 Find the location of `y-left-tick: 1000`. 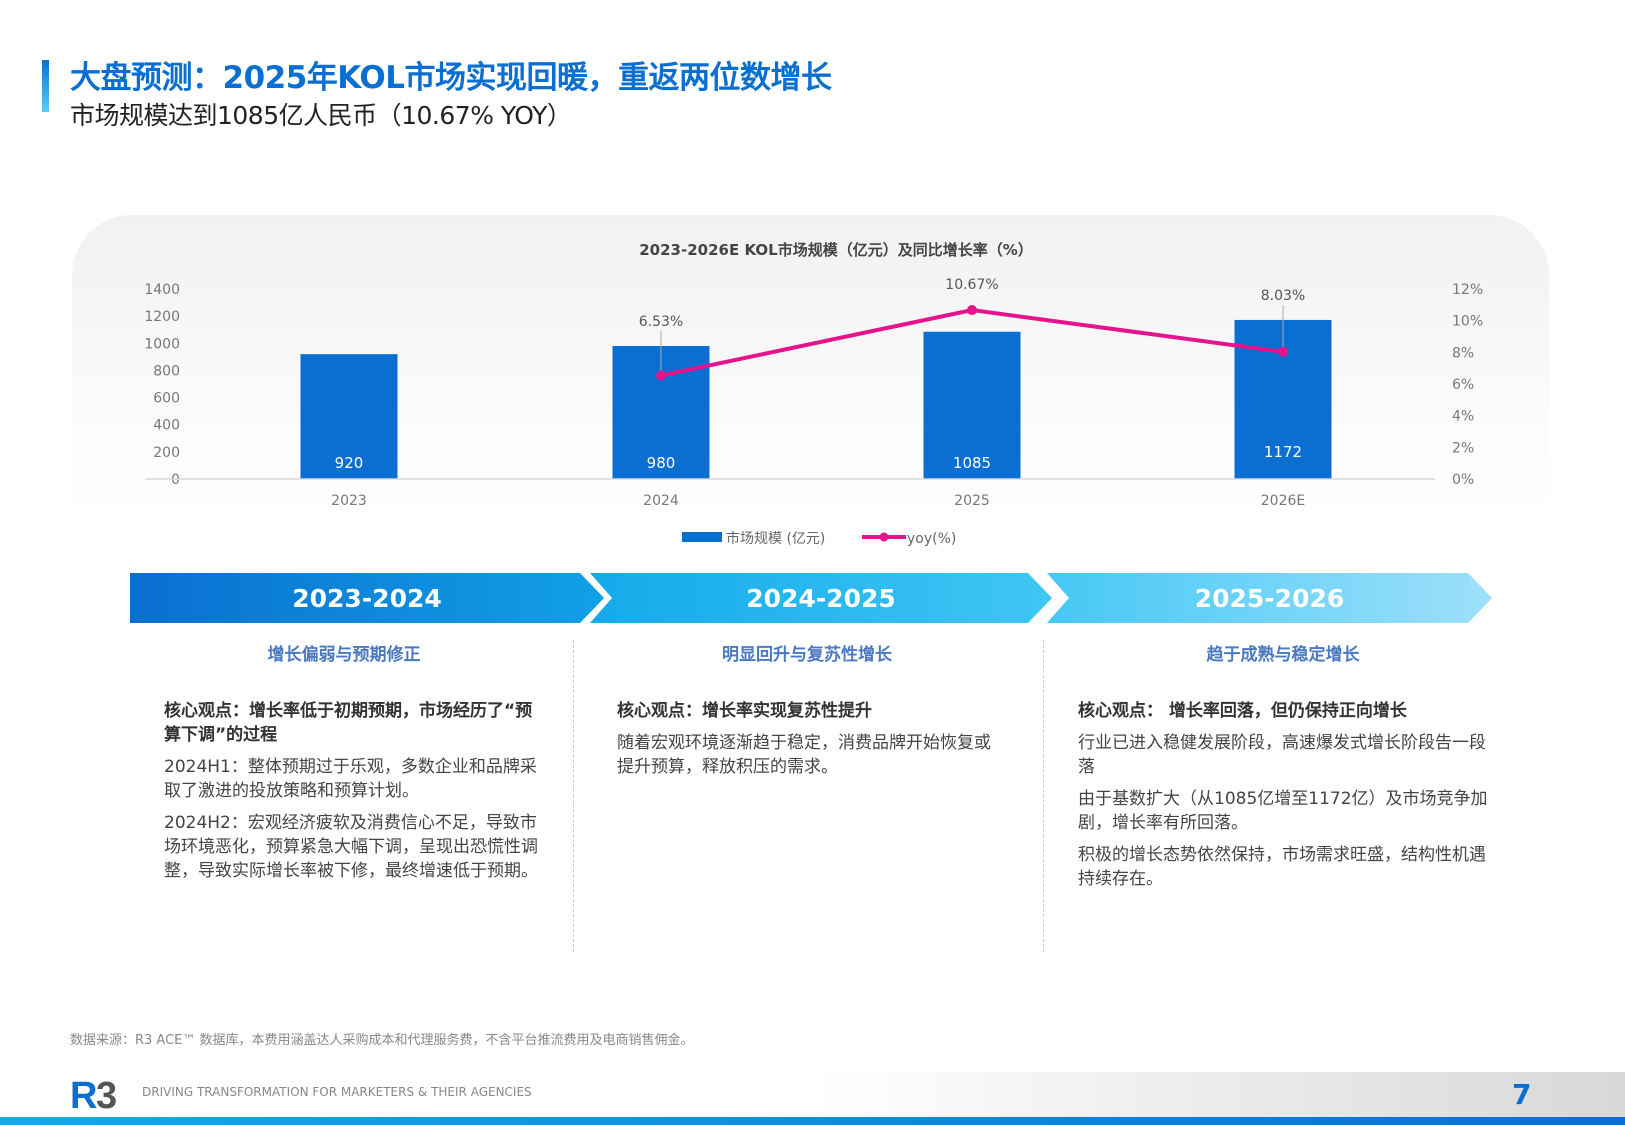

y-left-tick: 1000 is located at coordinates (162, 344).